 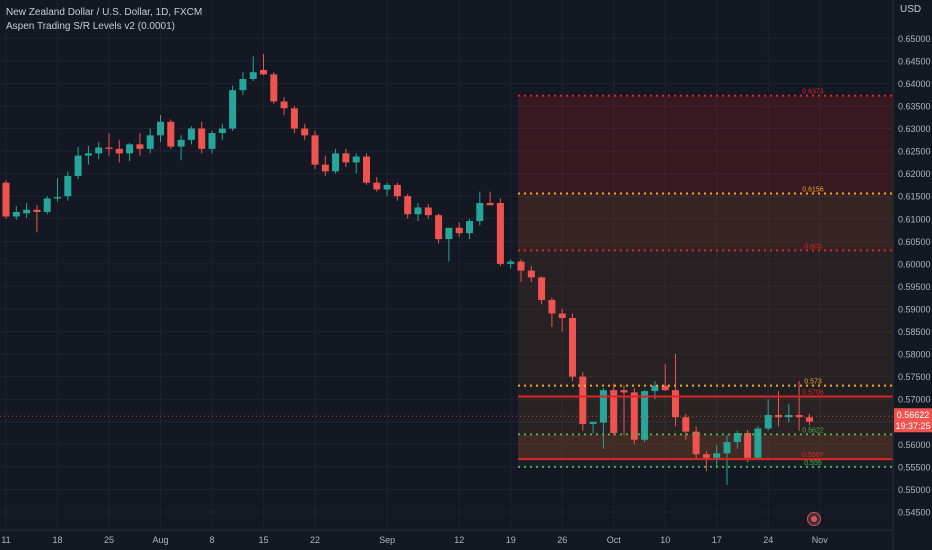 I want to click on x-tick-label: 8, so click(x=211, y=540).